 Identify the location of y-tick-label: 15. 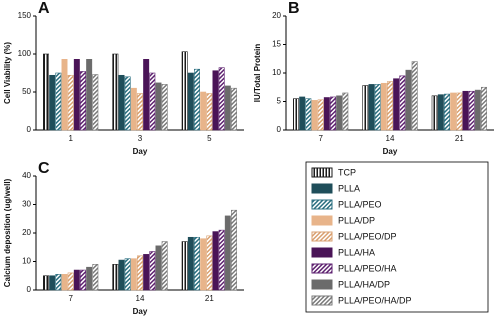
(276, 44).